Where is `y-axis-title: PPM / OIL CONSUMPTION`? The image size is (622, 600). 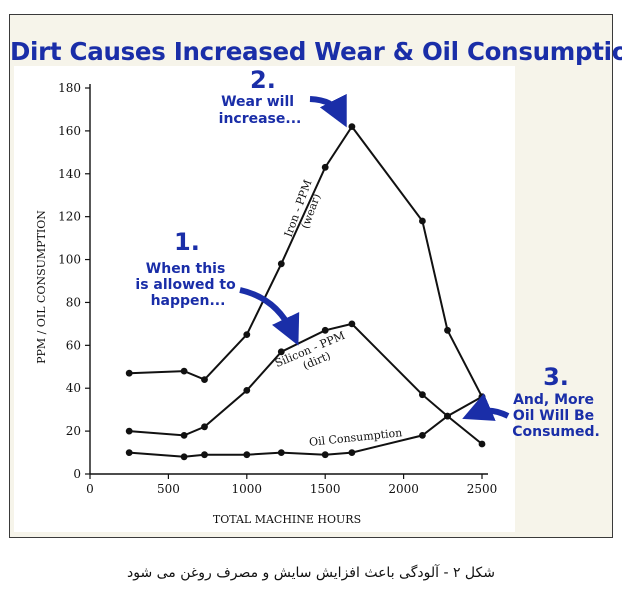 y-axis-title: PPM / OIL CONSUMPTION is located at coordinates (41, 287).